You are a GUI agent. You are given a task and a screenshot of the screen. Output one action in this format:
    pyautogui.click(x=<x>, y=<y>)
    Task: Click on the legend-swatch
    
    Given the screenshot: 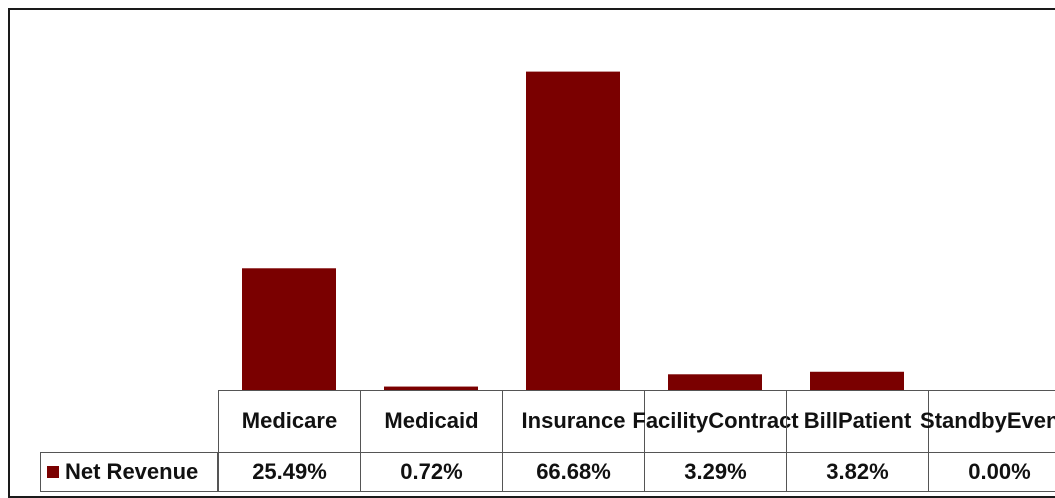 What is the action you would take?
    pyautogui.click(x=53, y=472)
    